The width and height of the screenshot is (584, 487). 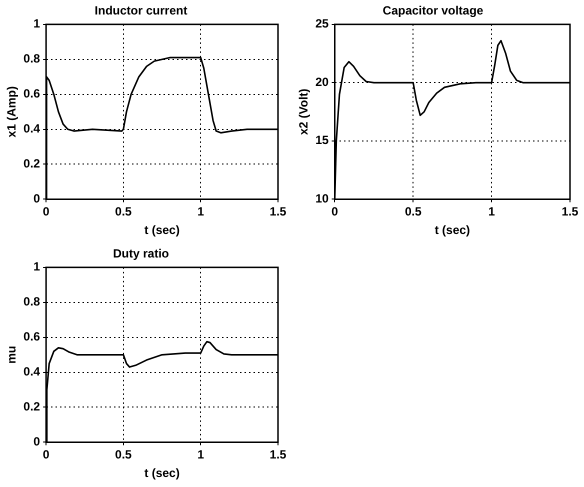 What do you see at coordinates (11, 355) in the screenshot?
I see `y-axis-title: mu` at bounding box center [11, 355].